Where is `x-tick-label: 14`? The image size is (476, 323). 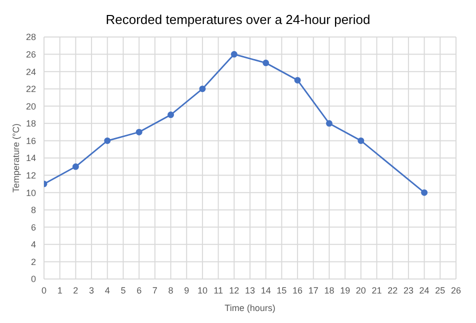 x-tick-label: 14 is located at coordinates (265, 290).